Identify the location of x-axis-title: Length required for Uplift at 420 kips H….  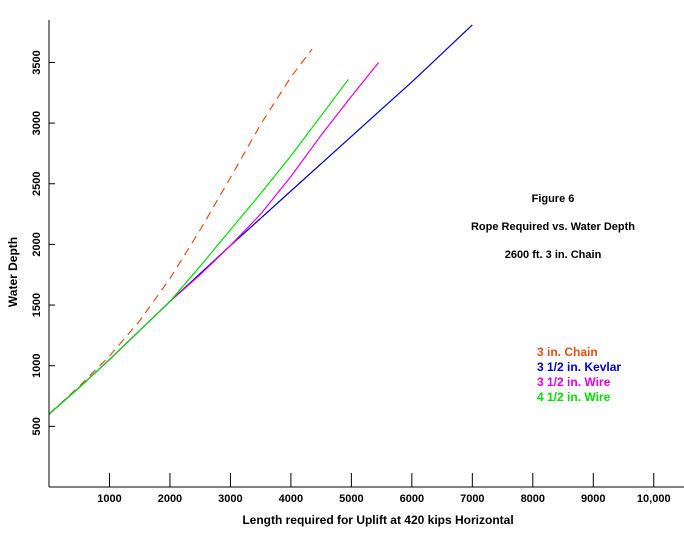
(377, 520).